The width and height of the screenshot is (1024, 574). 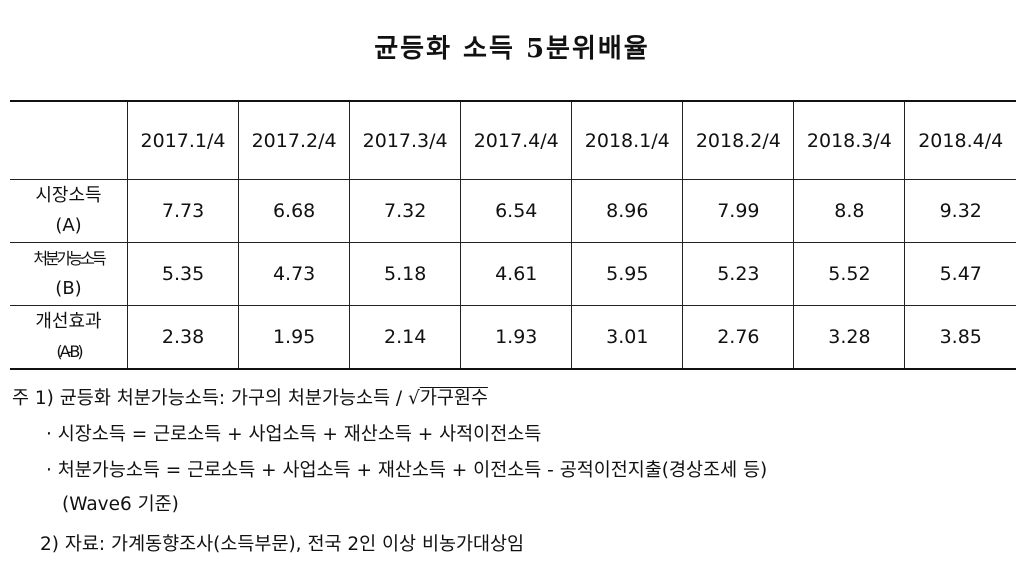 What do you see at coordinates (294, 140) in the screenshot?
I see `header-cell: 2017.2/4` at bounding box center [294, 140].